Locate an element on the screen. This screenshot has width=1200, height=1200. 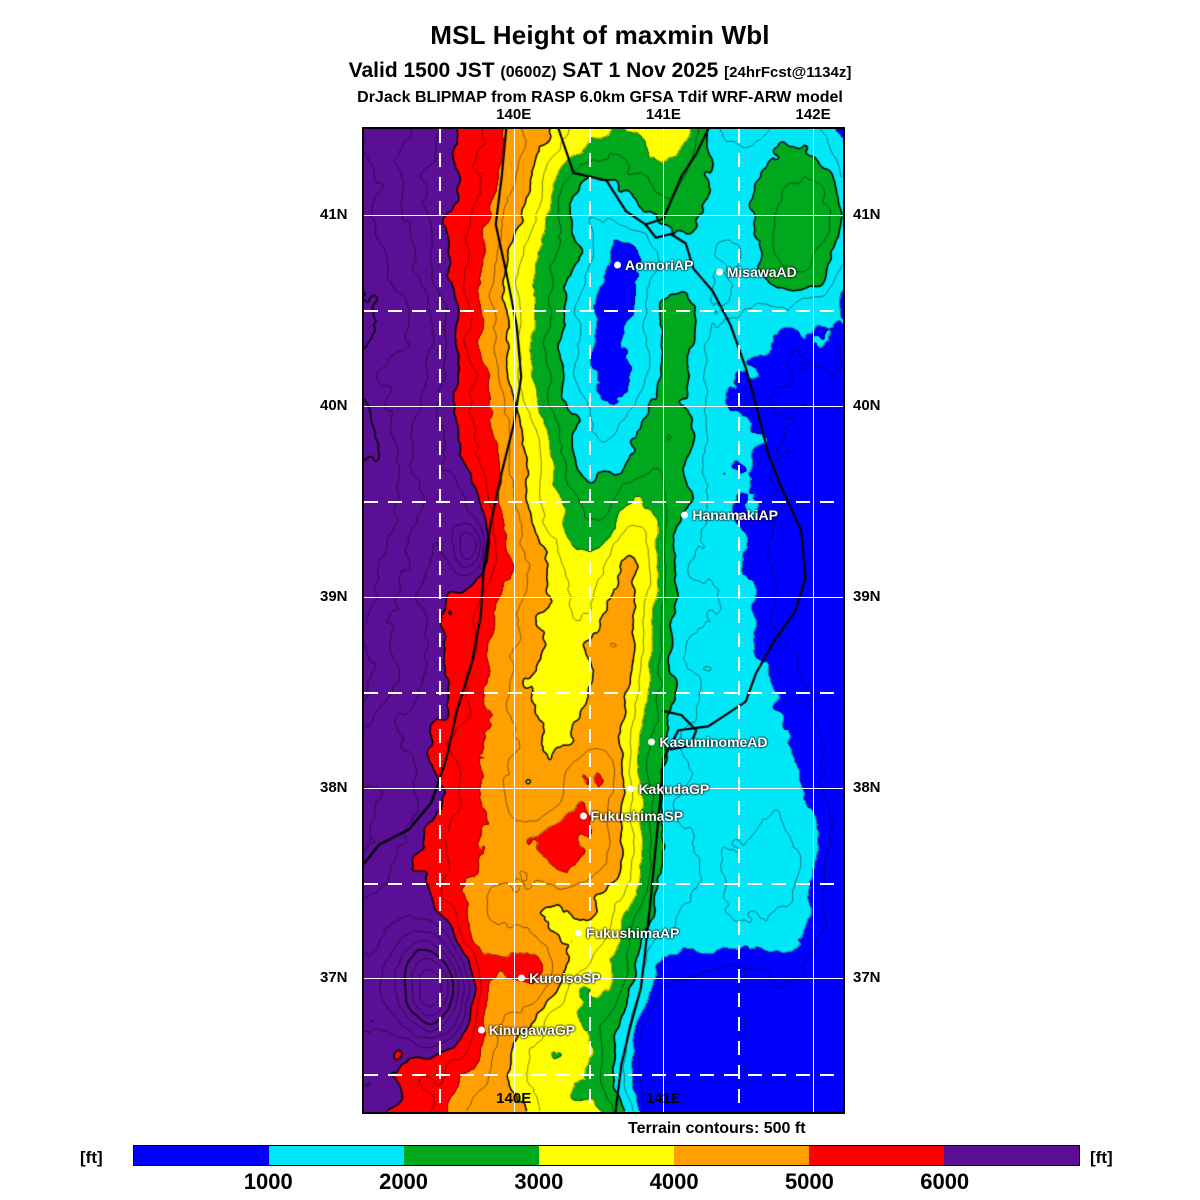
station-label: FukushimaAP is located at coordinates (633, 932).